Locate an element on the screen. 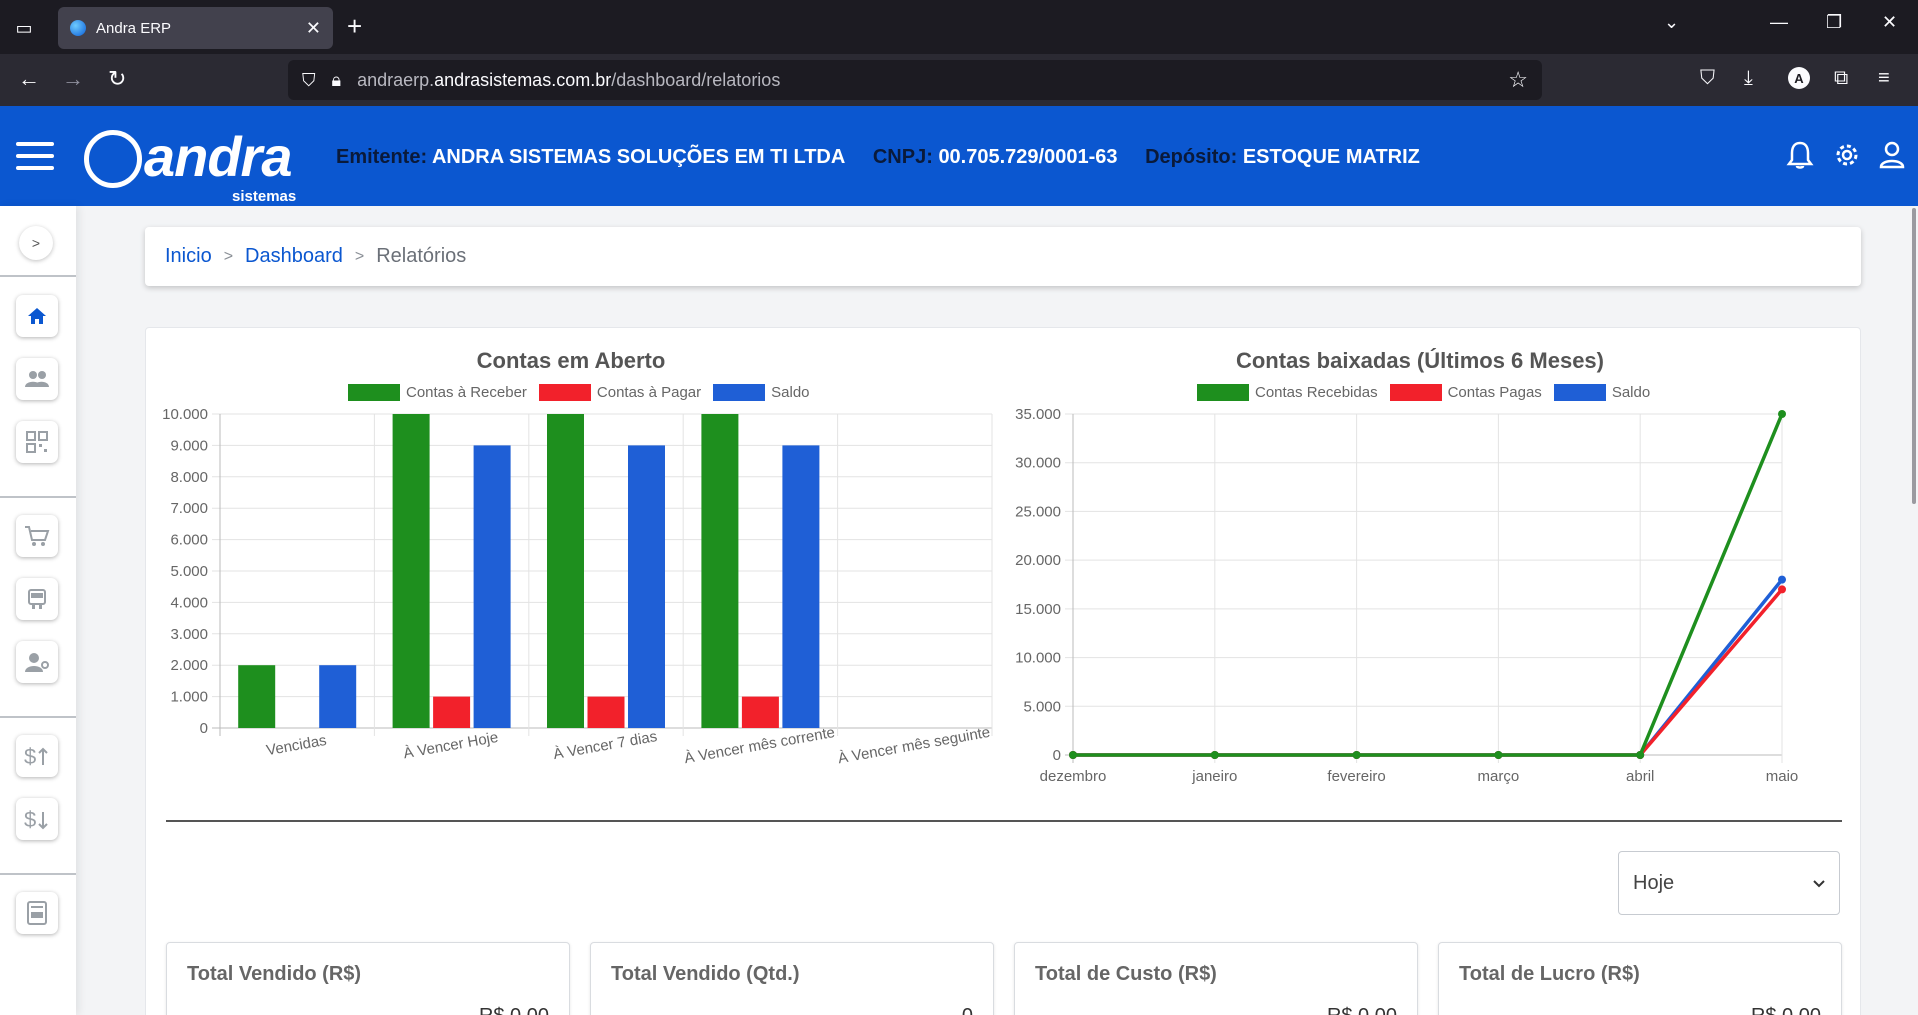 Image resolution: width=1918 pixels, height=1015 pixels. extensions-icon: ⧉ is located at coordinates (1841, 78).